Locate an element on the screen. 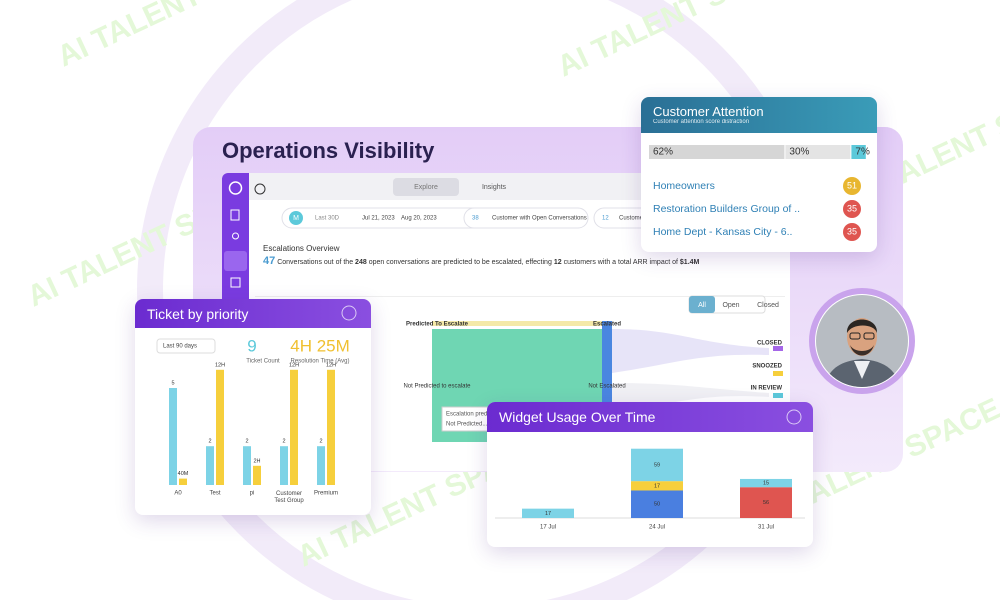  page-title: Operations Visibility is located at coordinates (328, 150).